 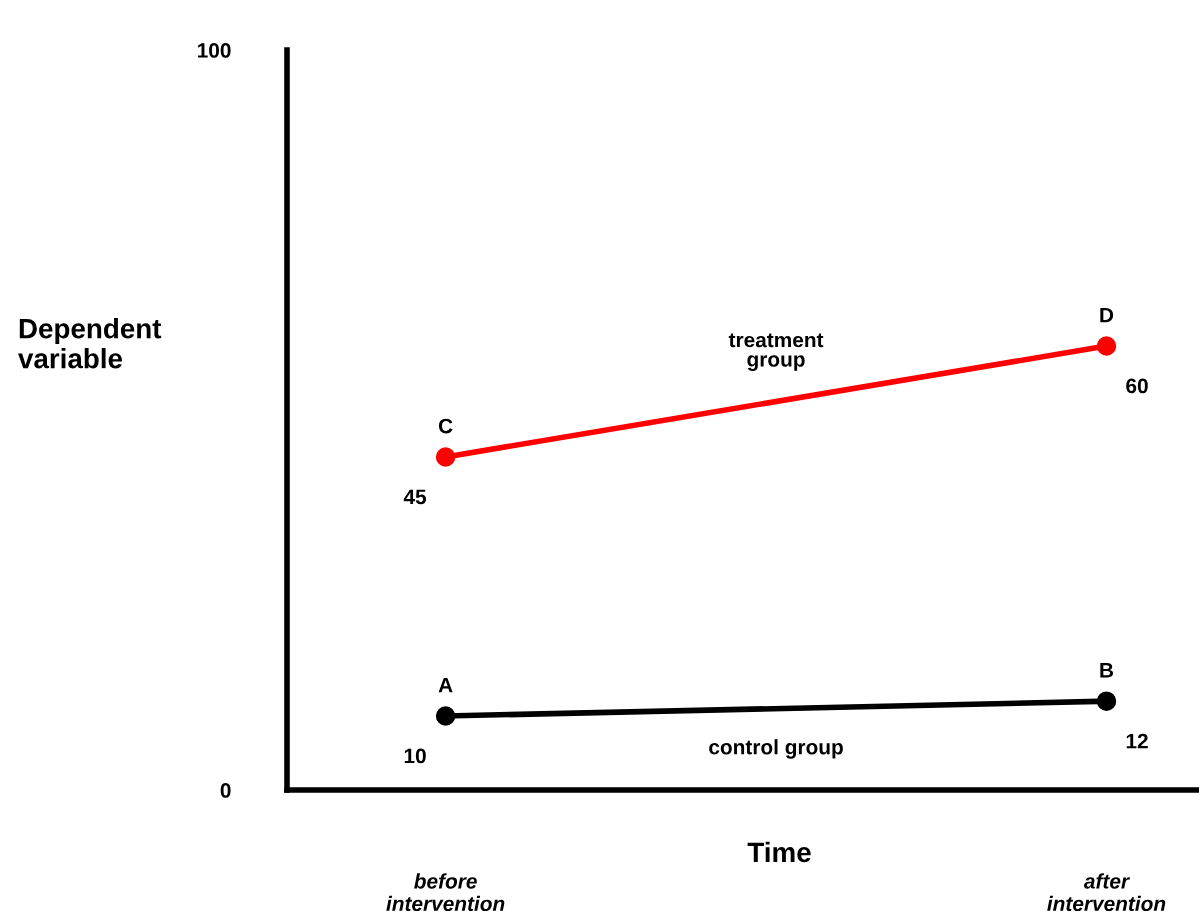 What do you see at coordinates (415, 756) in the screenshot?
I see `data-label: 10` at bounding box center [415, 756].